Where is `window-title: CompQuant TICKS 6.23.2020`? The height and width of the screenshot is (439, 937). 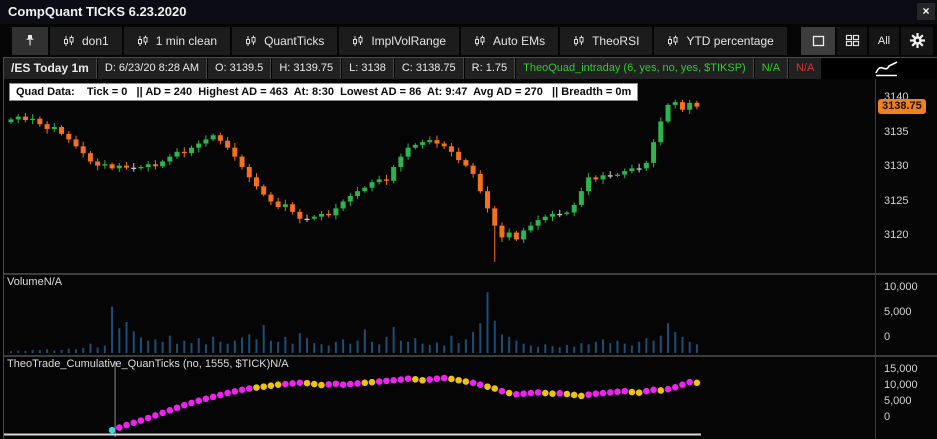
window-title: CompQuant TICKS 6.23.2020 is located at coordinates (97, 11).